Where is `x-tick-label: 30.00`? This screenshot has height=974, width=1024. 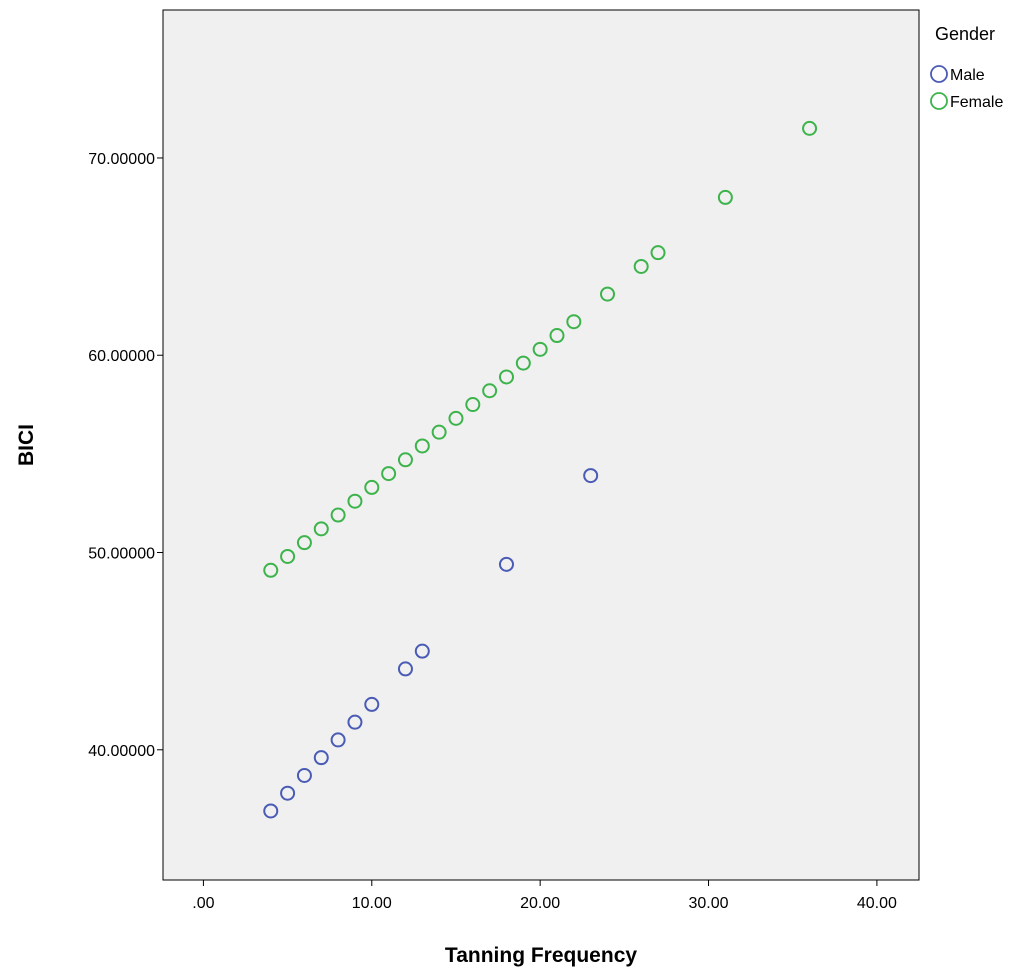
x-tick-label: 30.00 is located at coordinates (709, 903).